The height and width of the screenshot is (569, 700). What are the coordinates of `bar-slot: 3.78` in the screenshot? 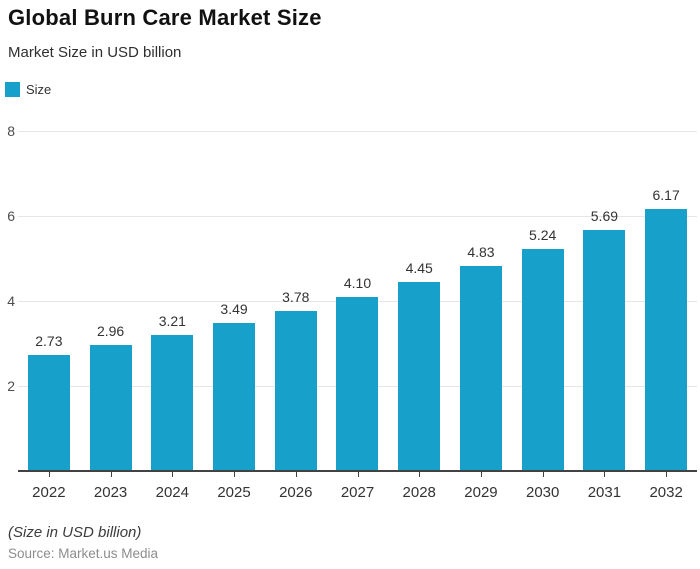 It's located at (296, 295).